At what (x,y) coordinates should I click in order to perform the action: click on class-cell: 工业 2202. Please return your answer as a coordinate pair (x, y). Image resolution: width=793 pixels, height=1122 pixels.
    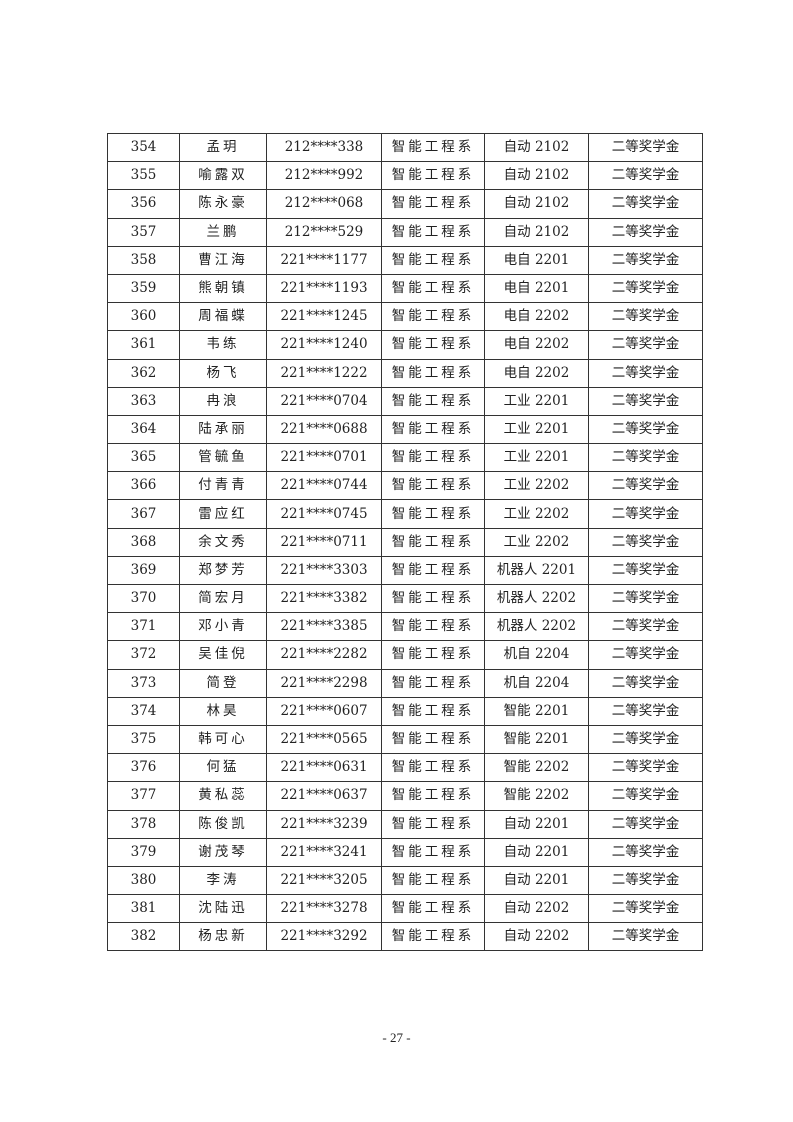
    Looking at the image, I should click on (536, 514).